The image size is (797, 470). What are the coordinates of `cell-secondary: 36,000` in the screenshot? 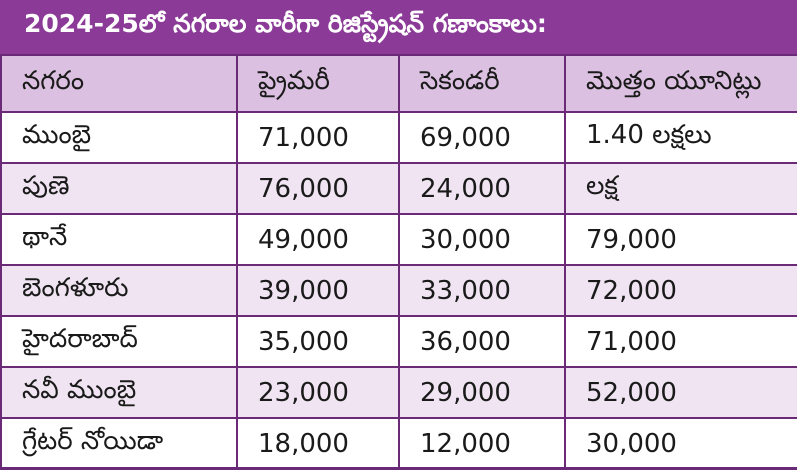 It's located at (482, 341).